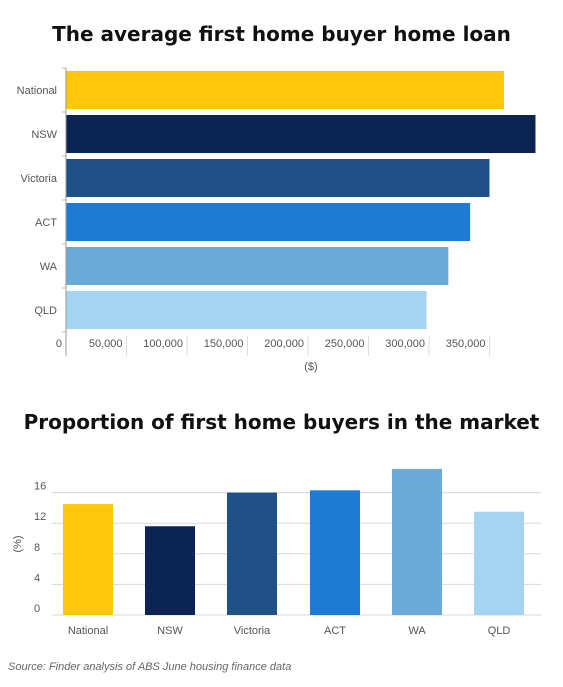  Describe the element at coordinates (18, 543) in the screenshot. I see `y-axis-label: (%)` at that location.